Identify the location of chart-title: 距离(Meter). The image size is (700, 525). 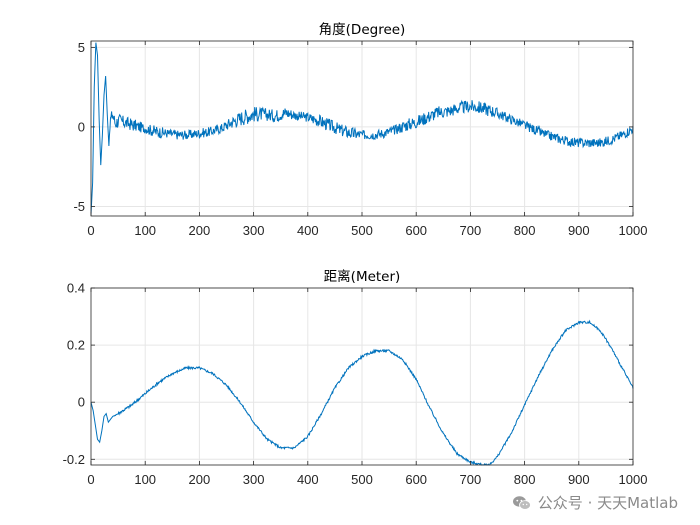
(362, 276).